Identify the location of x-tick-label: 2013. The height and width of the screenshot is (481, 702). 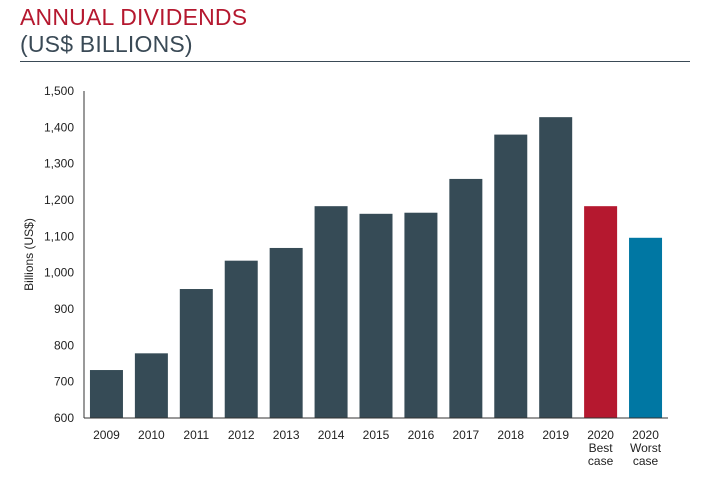
(286, 435).